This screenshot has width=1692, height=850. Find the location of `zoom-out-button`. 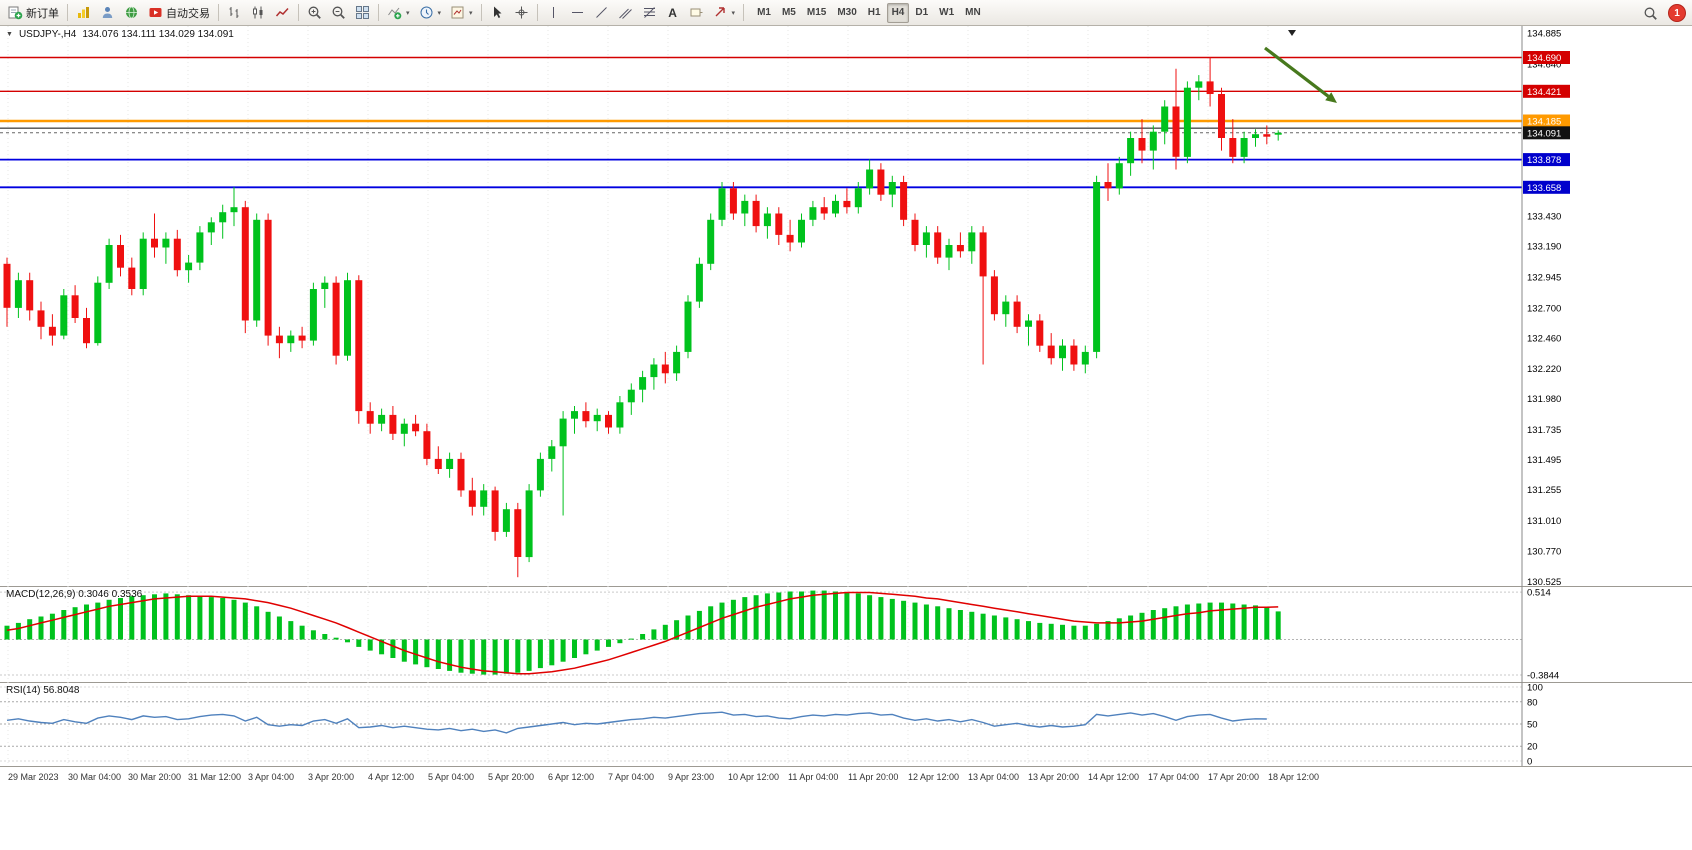

zoom-out-button is located at coordinates (338, 13).